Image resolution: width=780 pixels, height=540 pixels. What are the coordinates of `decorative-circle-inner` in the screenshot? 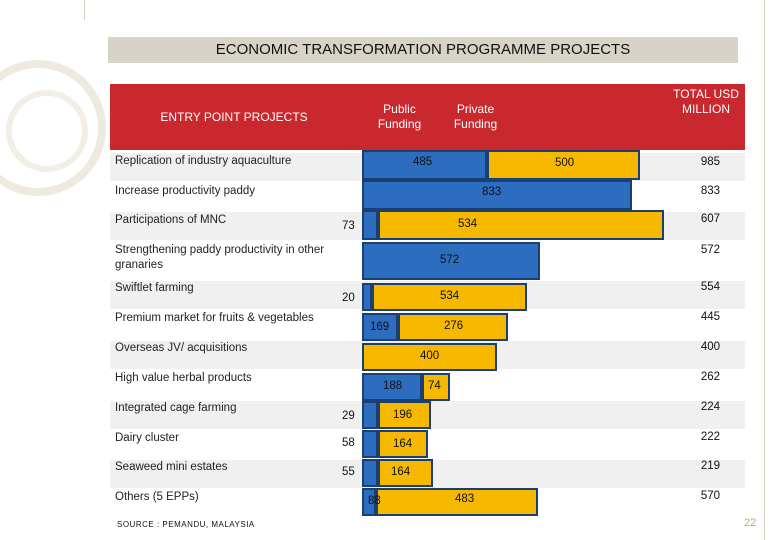 It's located at (47, 131).